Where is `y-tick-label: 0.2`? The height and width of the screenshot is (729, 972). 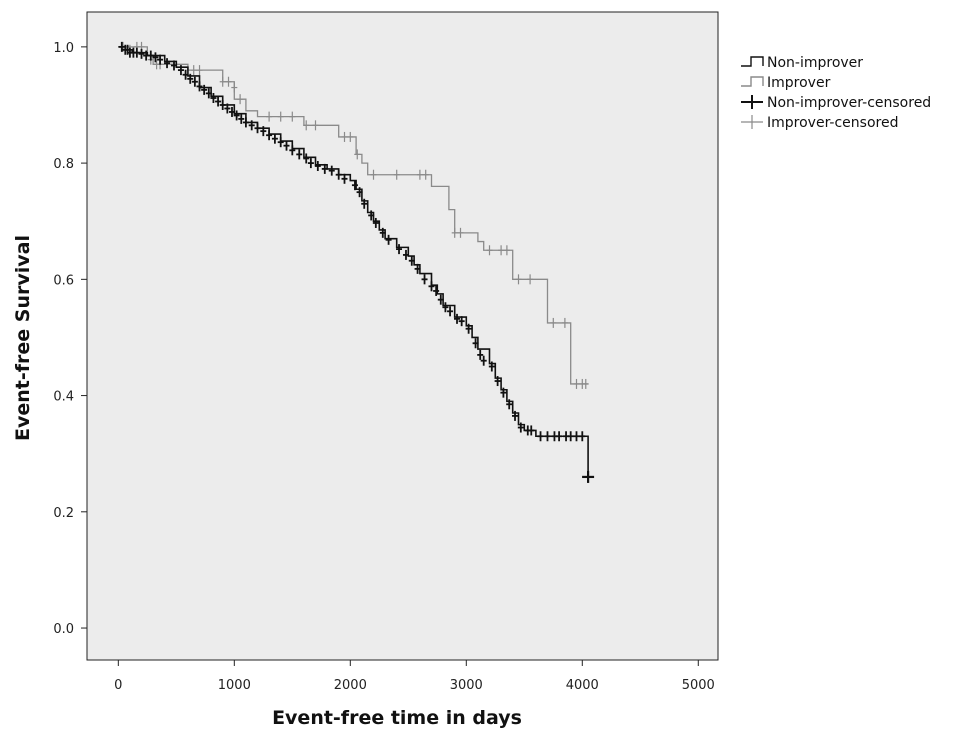
y-tick-label: 0.2 is located at coordinates (63, 513).